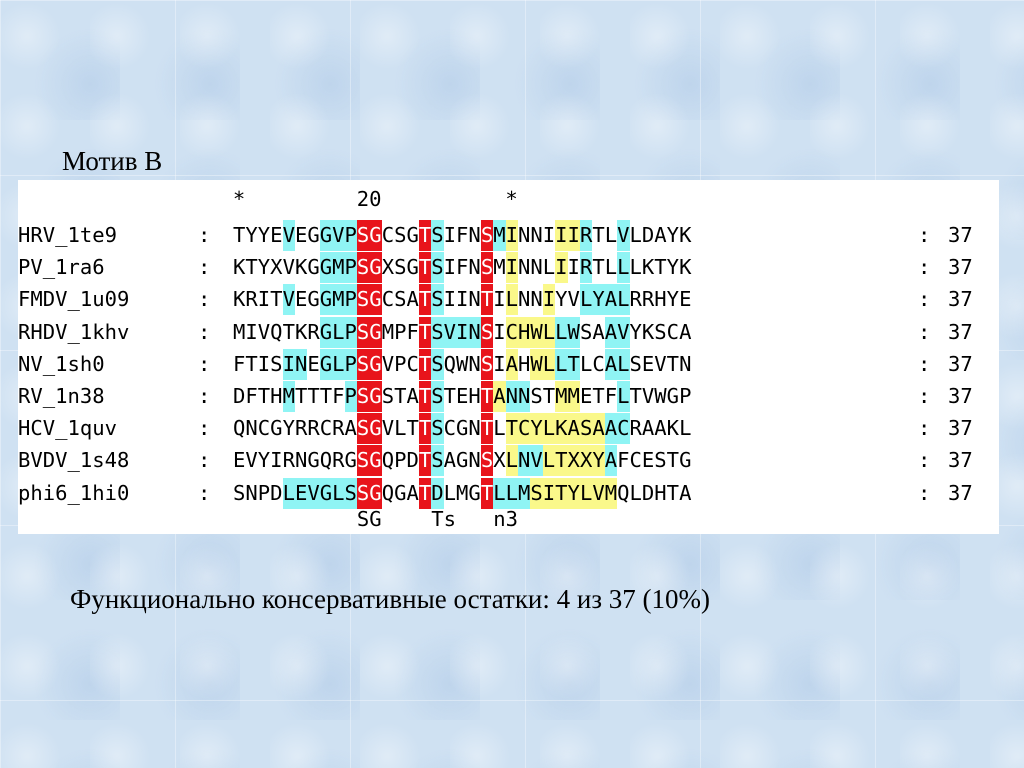  Describe the element at coordinates (375, 519) in the screenshot. I see `alignment-footer: SG Ts n3` at that location.